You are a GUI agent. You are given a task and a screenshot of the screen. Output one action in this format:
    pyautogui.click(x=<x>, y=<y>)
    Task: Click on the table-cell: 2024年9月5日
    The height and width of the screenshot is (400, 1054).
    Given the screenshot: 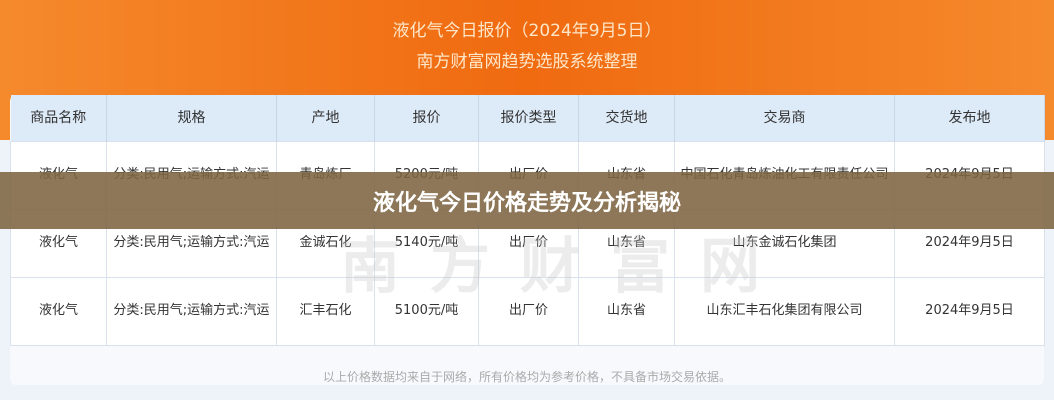 What is the action you would take?
    pyautogui.click(x=969, y=311)
    